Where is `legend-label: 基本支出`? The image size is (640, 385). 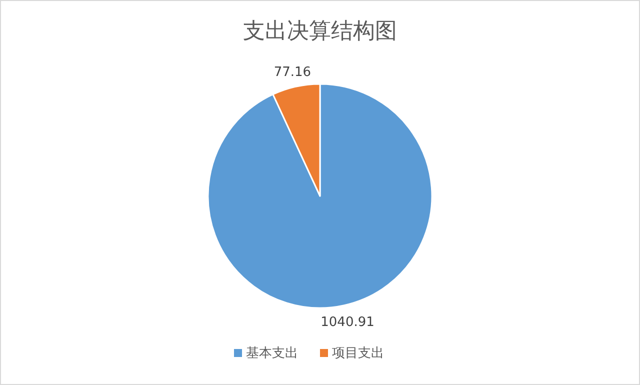
legend-label: 基本支出 is located at coordinates (272, 353).